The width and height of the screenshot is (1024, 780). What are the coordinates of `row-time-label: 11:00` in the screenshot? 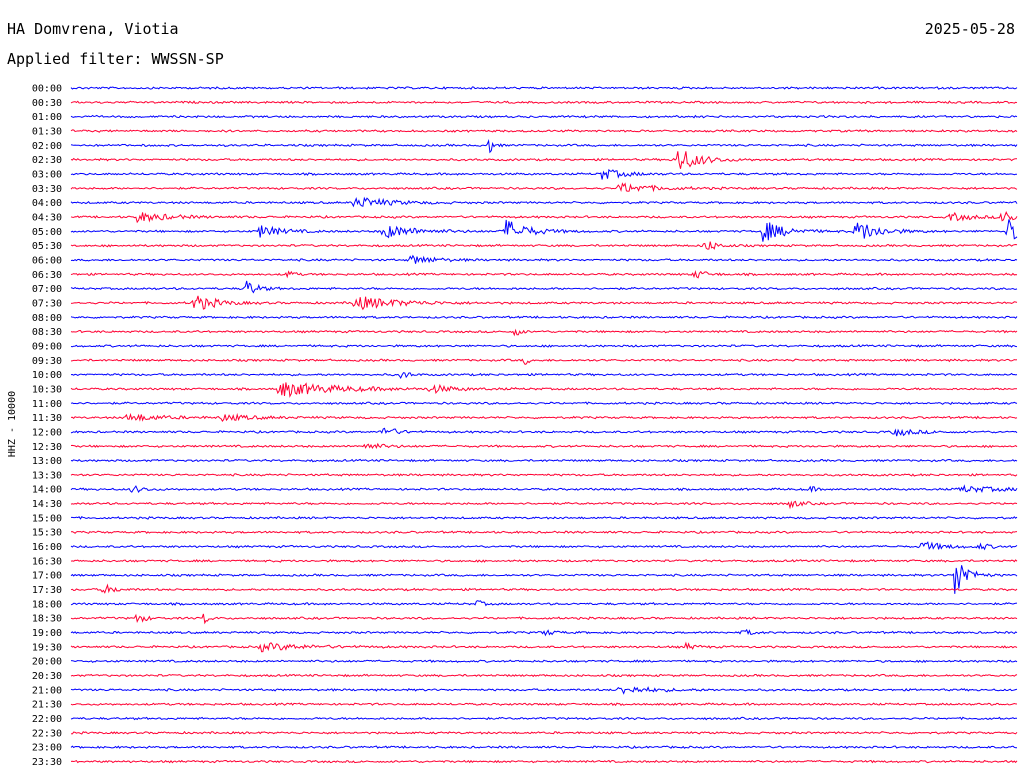 It's located at (47, 404).